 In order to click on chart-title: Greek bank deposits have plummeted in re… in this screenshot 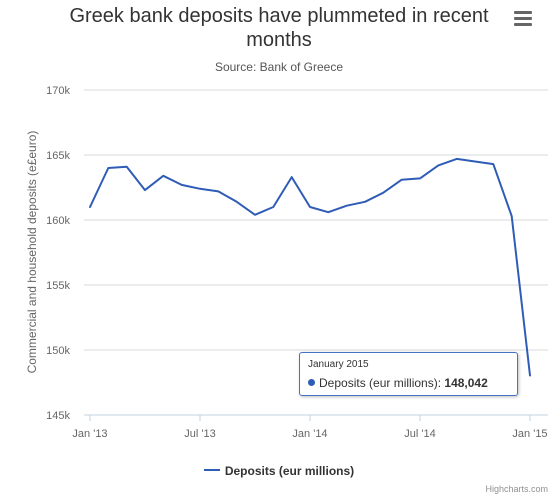, I will do `click(279, 28)`.